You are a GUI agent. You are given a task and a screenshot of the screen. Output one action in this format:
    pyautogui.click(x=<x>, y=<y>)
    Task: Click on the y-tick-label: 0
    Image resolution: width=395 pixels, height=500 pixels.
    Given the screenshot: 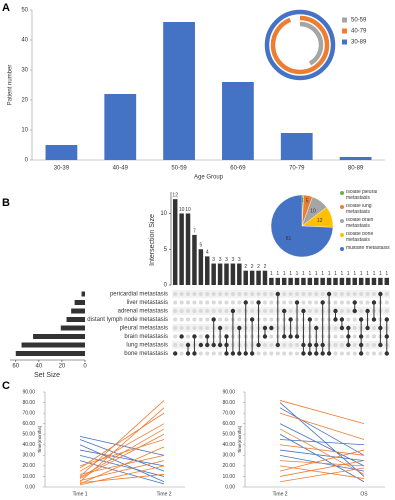 What is the action you would take?
    pyautogui.click(x=166, y=286)
    